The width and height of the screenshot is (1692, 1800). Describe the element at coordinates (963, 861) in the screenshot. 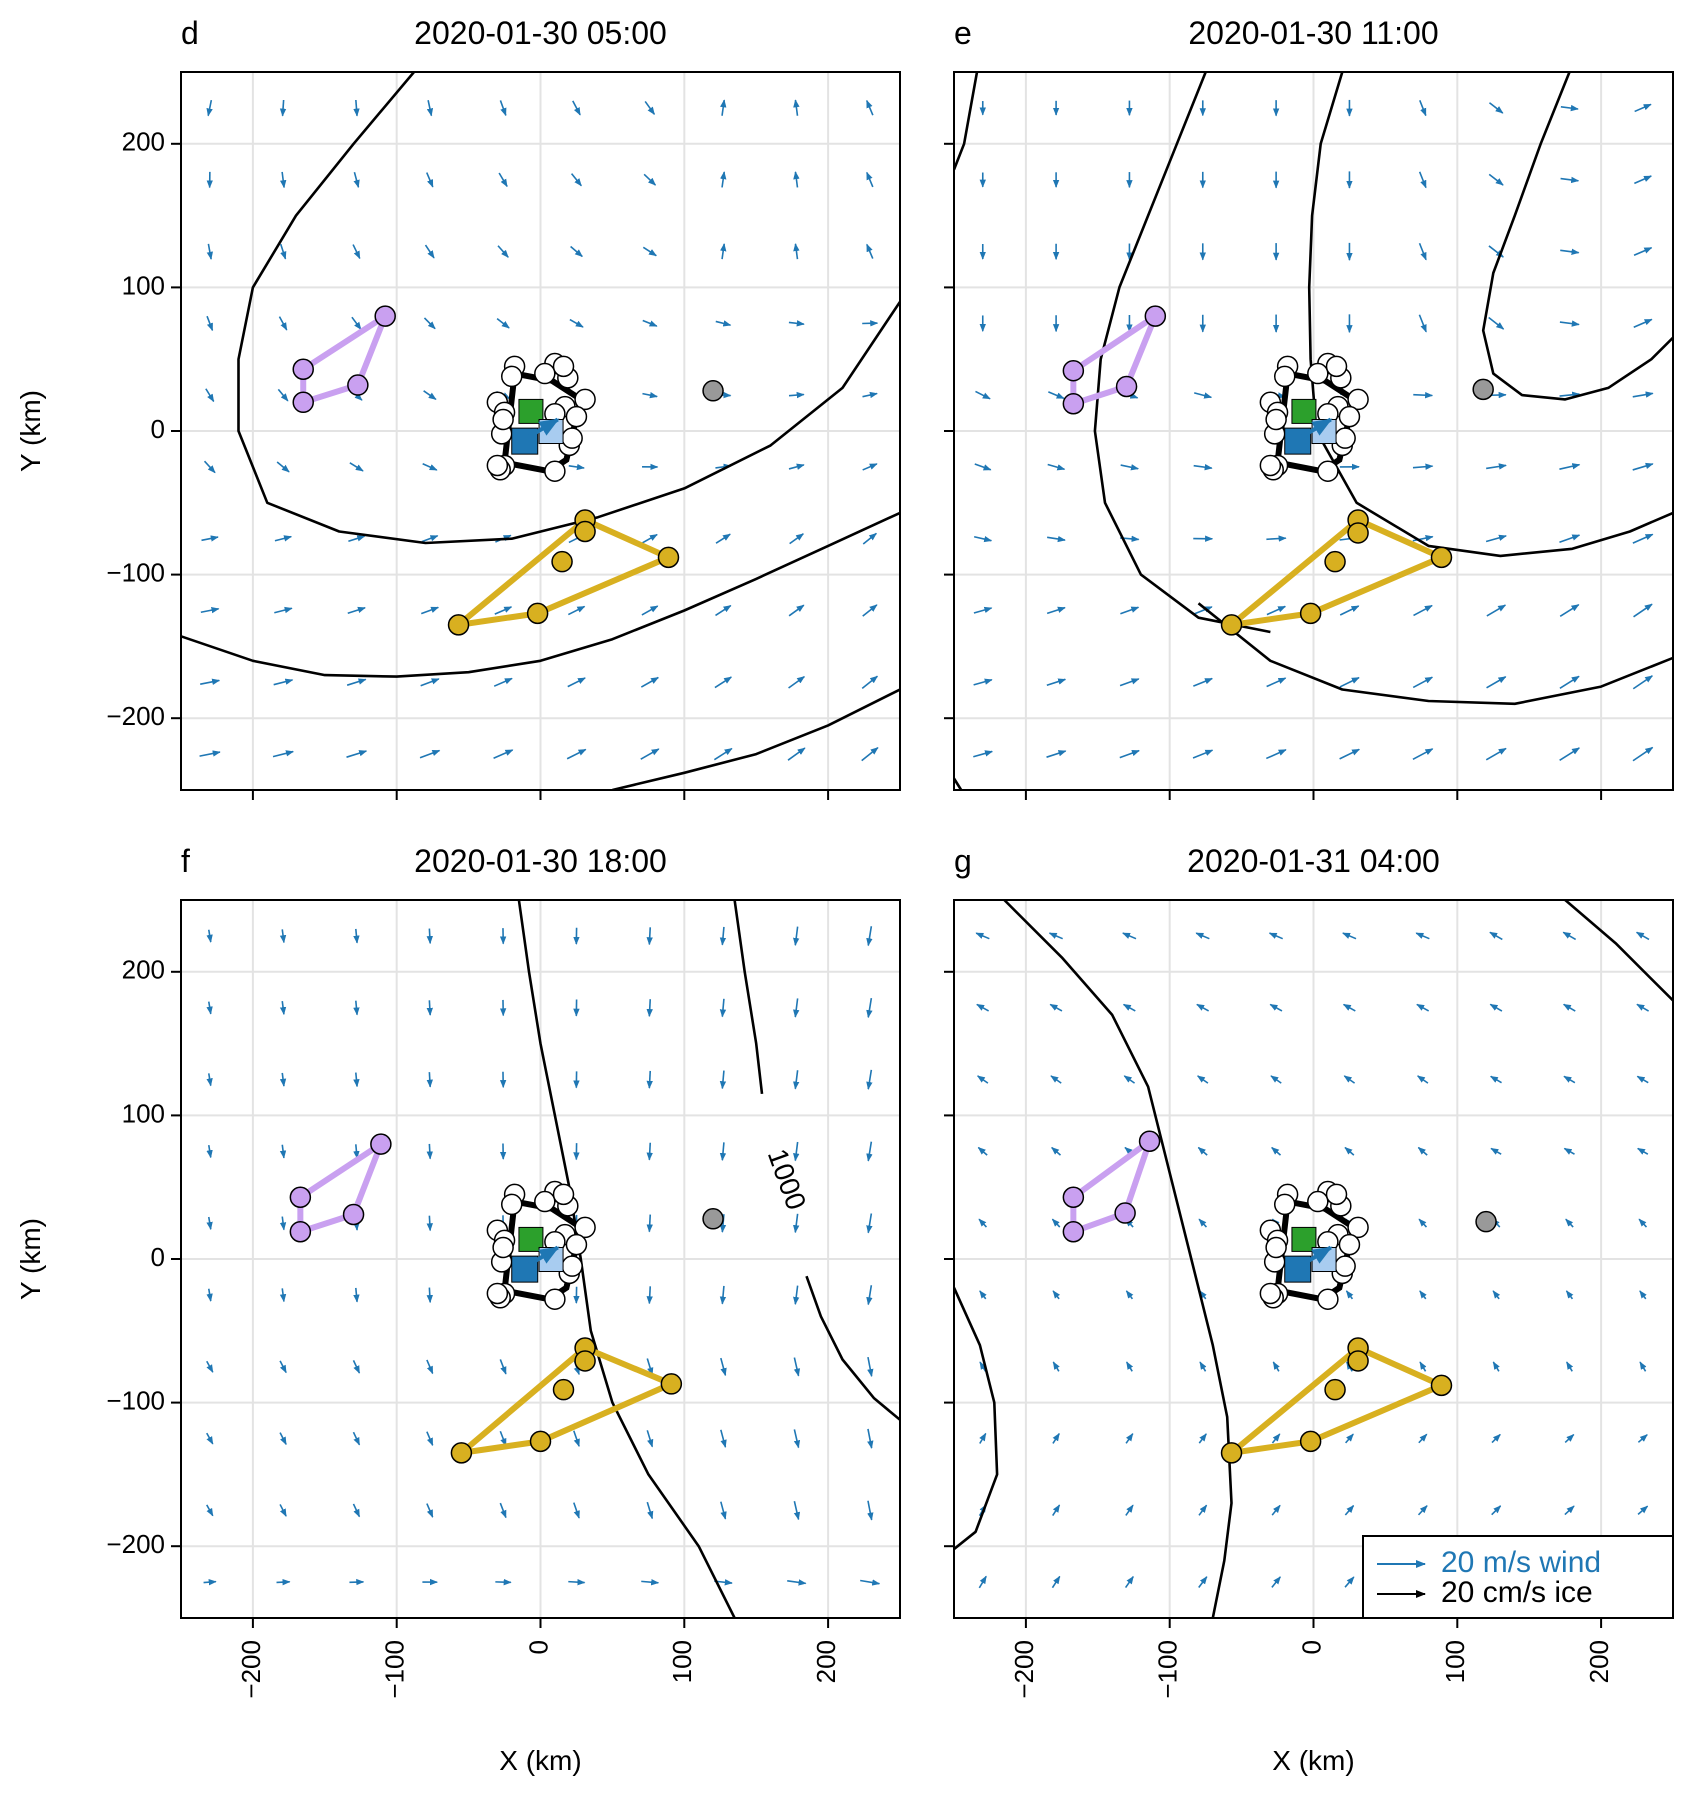

I see `panel-letter: g` at that location.